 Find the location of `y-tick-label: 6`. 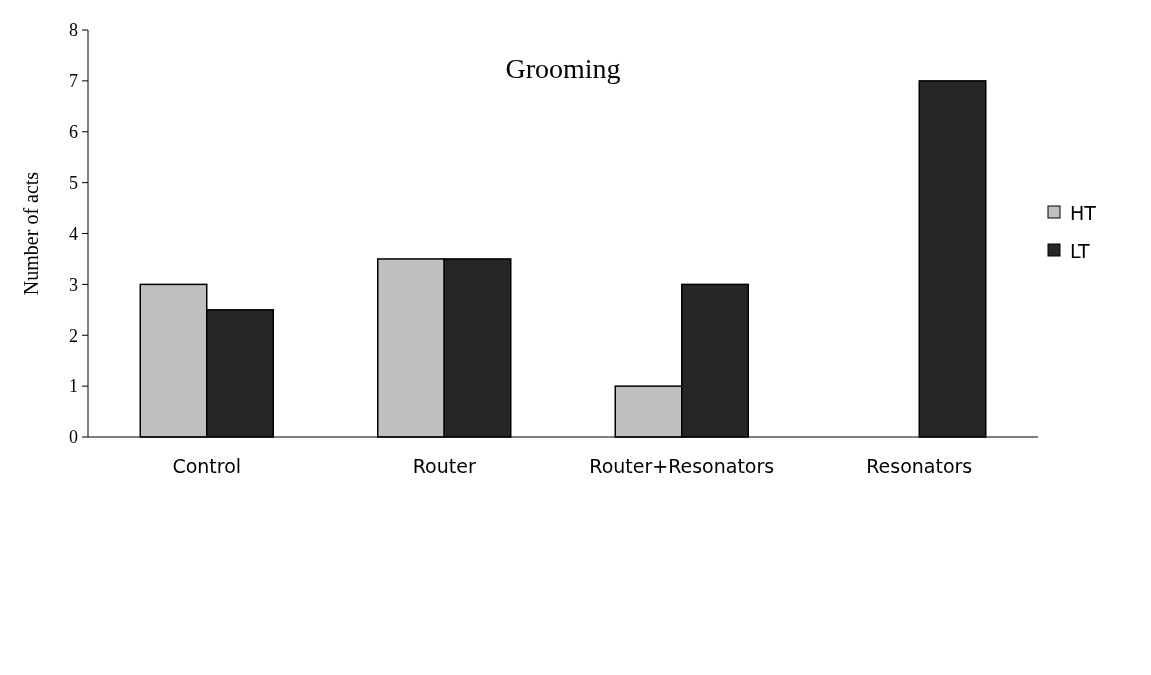

y-tick-label: 6 is located at coordinates (73, 132).